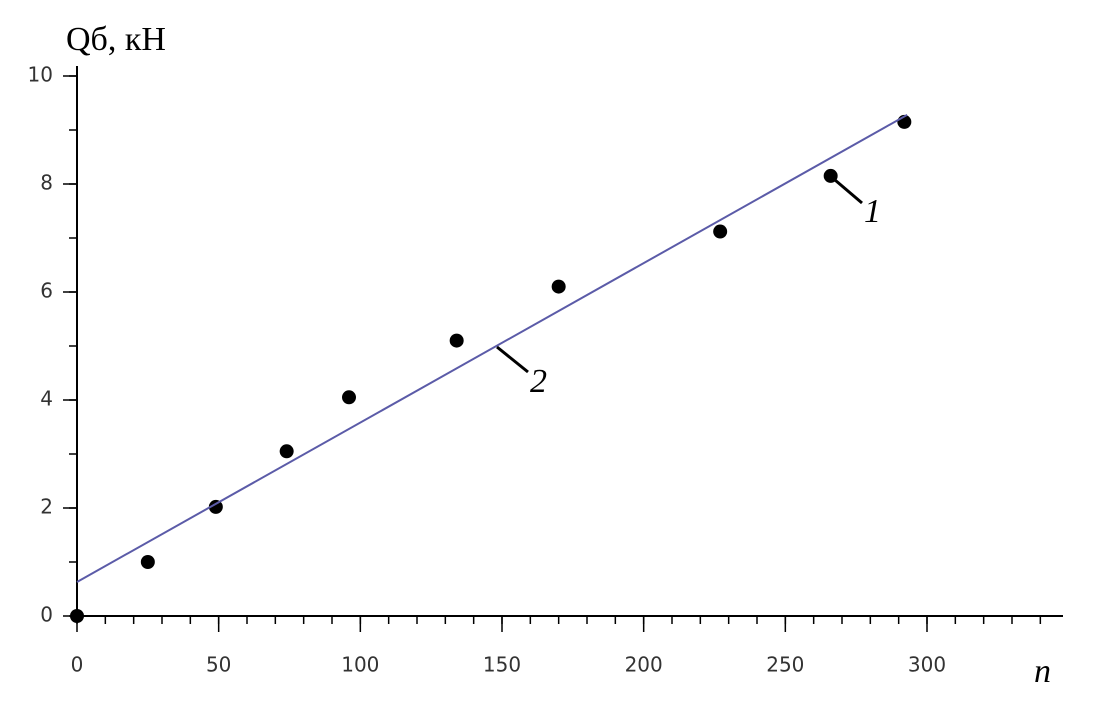  What do you see at coordinates (218, 665) in the screenshot?
I see `x-tick-label: 50` at bounding box center [218, 665].